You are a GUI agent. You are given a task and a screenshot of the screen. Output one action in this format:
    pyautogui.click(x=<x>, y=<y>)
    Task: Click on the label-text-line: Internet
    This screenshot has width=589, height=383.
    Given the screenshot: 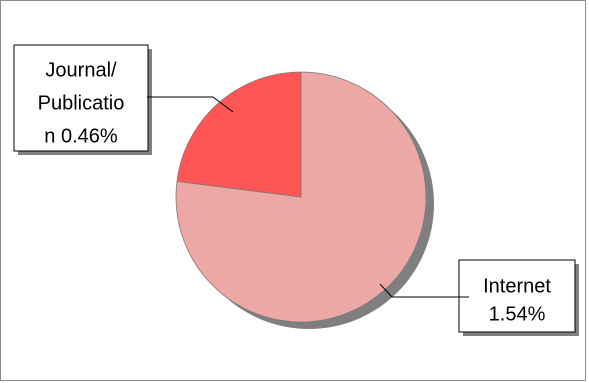 What is the action you would take?
    pyautogui.click(x=517, y=286)
    